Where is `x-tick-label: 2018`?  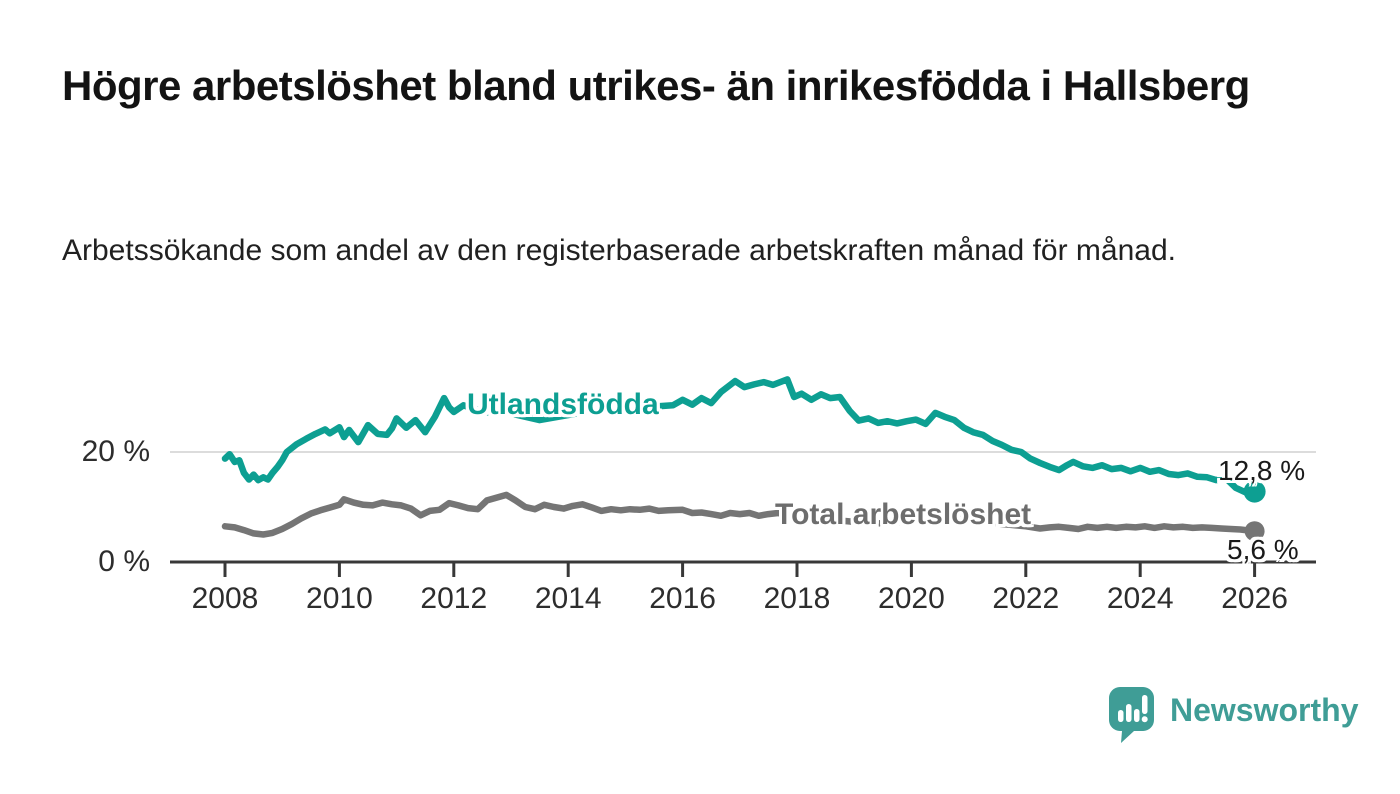
x-tick-label: 2018 is located at coordinates (797, 598).